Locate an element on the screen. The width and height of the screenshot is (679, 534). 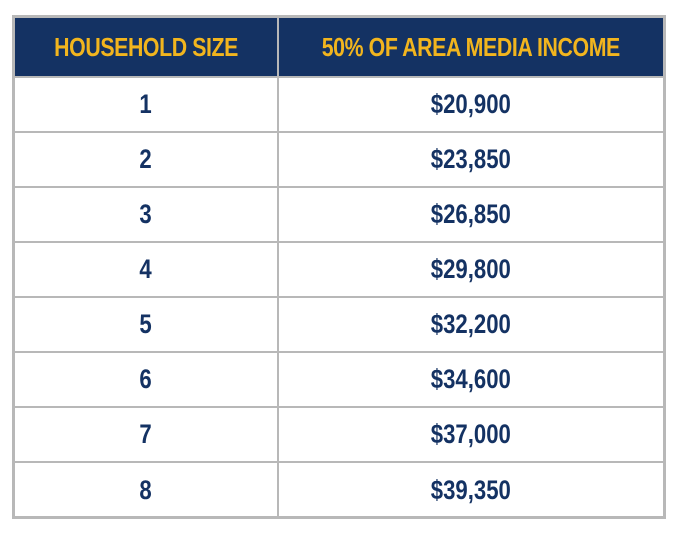
income-value: $20,900 is located at coordinates (471, 104).